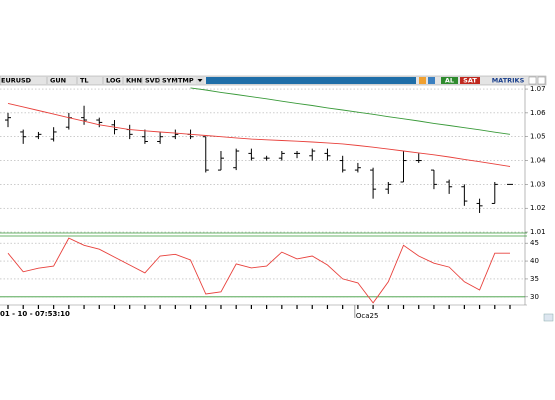  I want to click on brand: MATRIKS, so click(508, 81).